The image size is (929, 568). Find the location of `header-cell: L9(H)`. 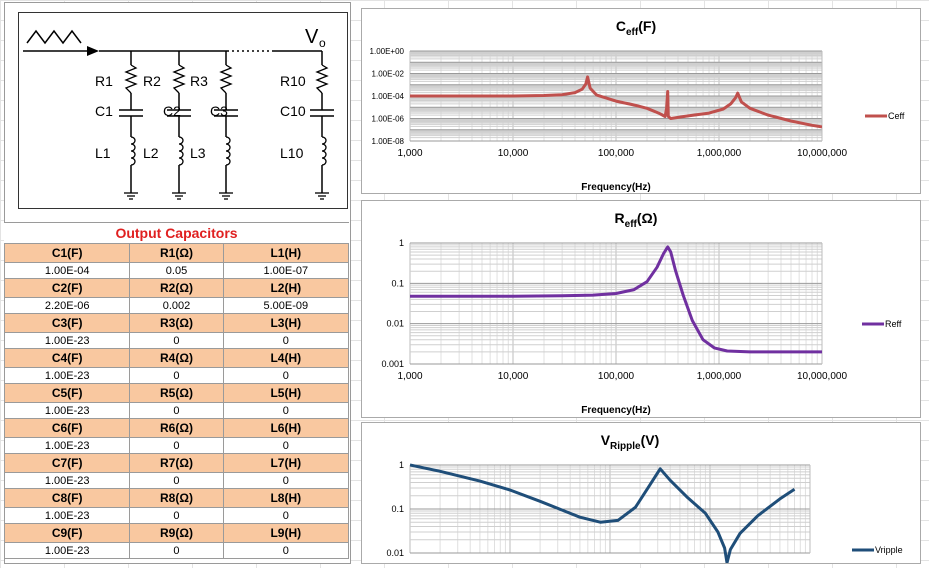

header-cell: L9(H) is located at coordinates (286, 533).